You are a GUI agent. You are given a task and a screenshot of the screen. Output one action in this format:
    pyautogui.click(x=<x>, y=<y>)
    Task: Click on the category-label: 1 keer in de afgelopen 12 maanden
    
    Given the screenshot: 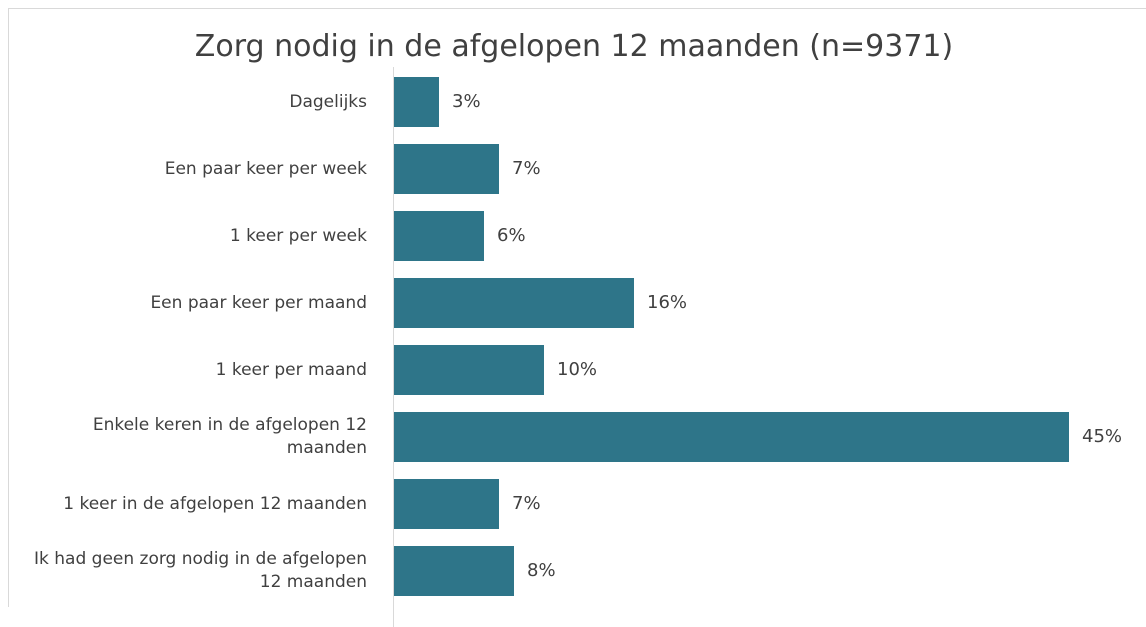 What is the action you would take?
    pyautogui.click(x=215, y=503)
    